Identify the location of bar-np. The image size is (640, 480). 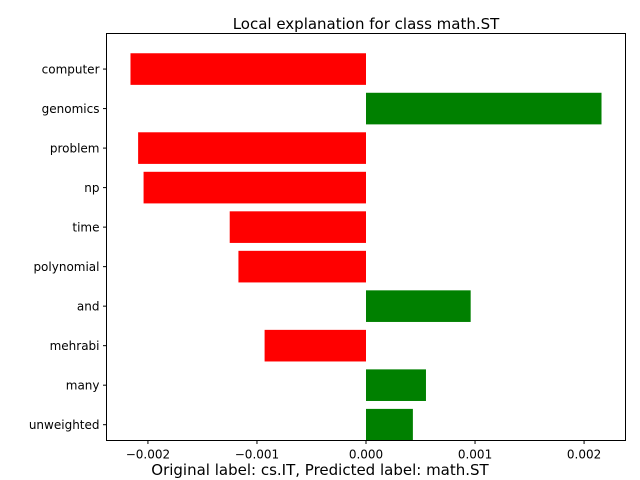
(254, 187).